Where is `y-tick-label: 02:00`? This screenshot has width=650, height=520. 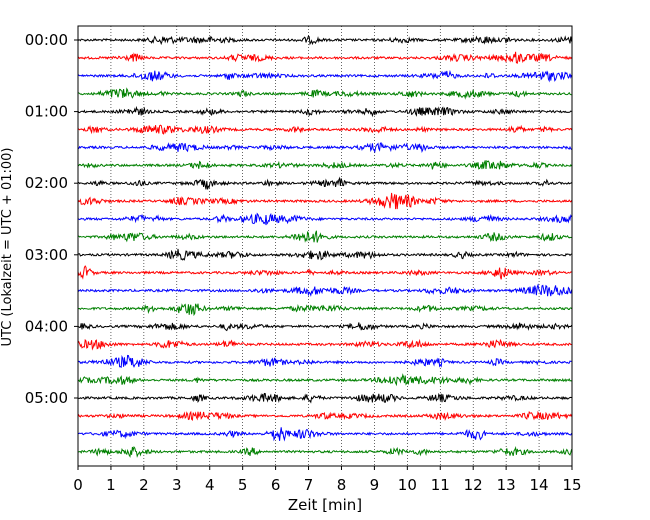
y-tick-label: 02:00 is located at coordinates (46, 183).